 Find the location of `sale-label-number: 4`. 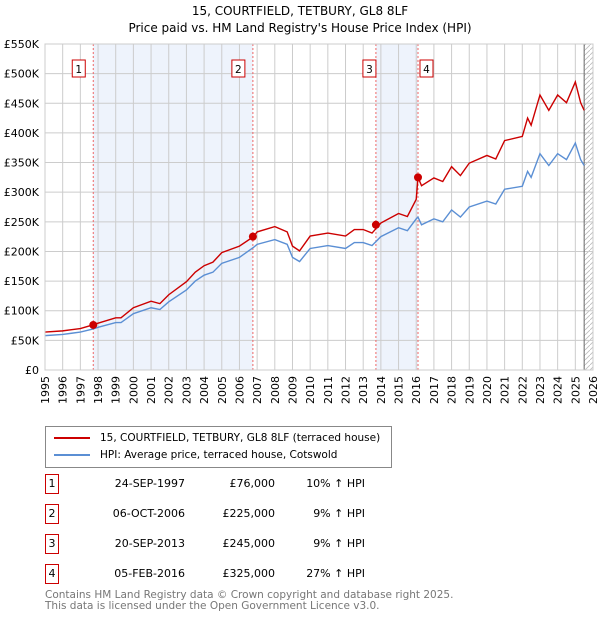

sale-label-number: 4 is located at coordinates (426, 70).